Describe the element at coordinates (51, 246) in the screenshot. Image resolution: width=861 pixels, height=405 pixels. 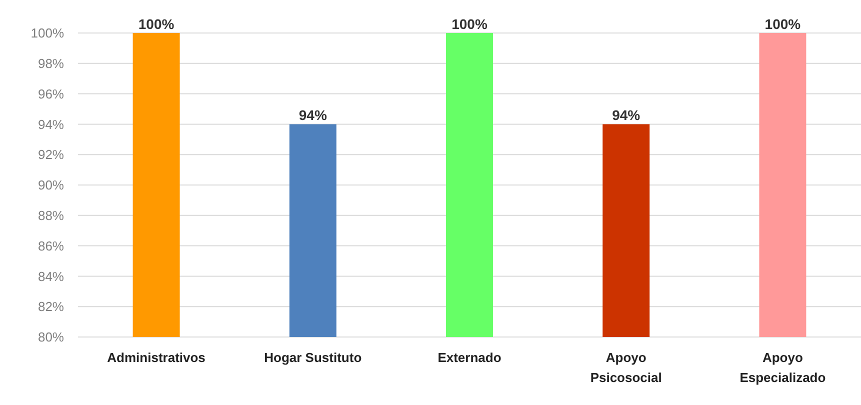
I see `y-tick-label: 86%` at that location.